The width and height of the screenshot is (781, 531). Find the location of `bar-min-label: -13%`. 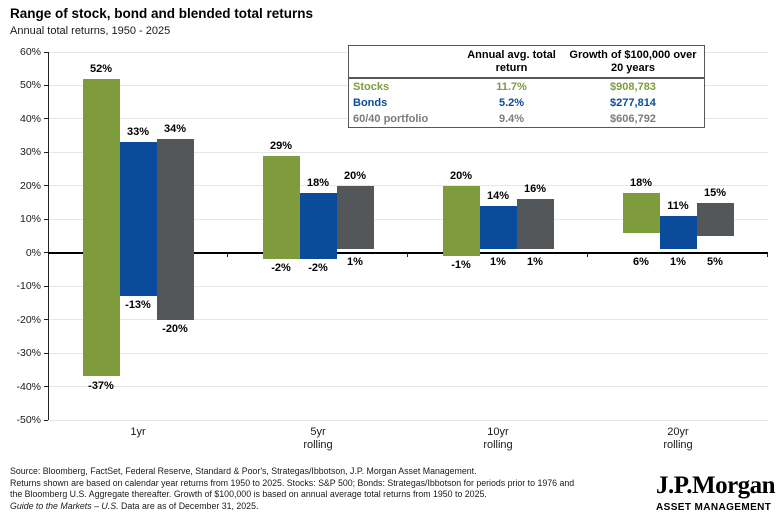

bar-min-label: -13% is located at coordinates (138, 305).